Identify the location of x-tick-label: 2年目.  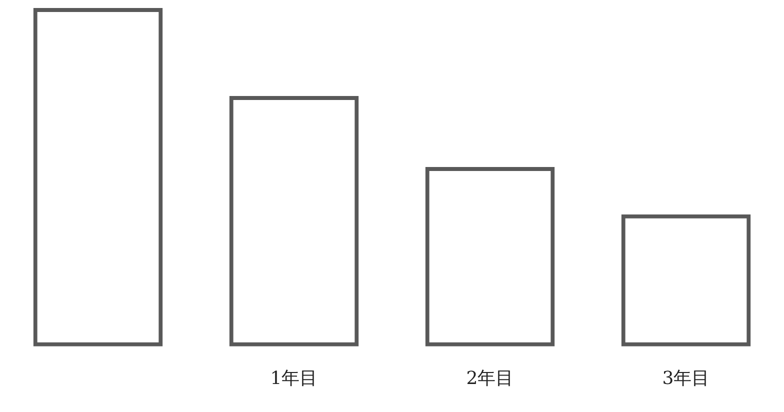
(490, 378).